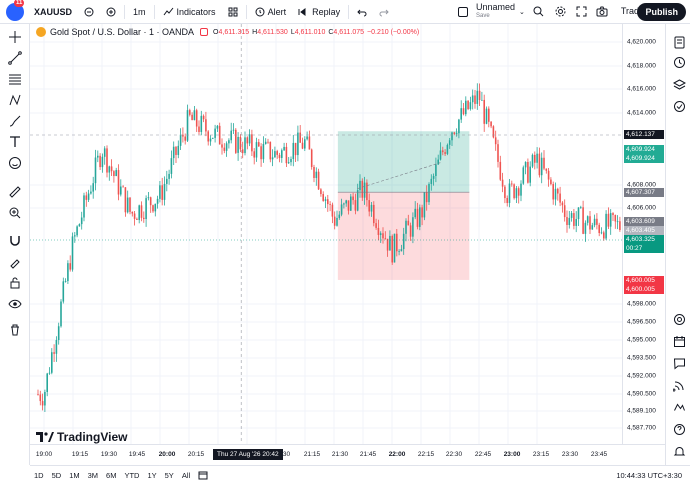 Image resolution: width=690 pixels, height=485 pixels. I want to click on magnet-icon, so click(15, 241).